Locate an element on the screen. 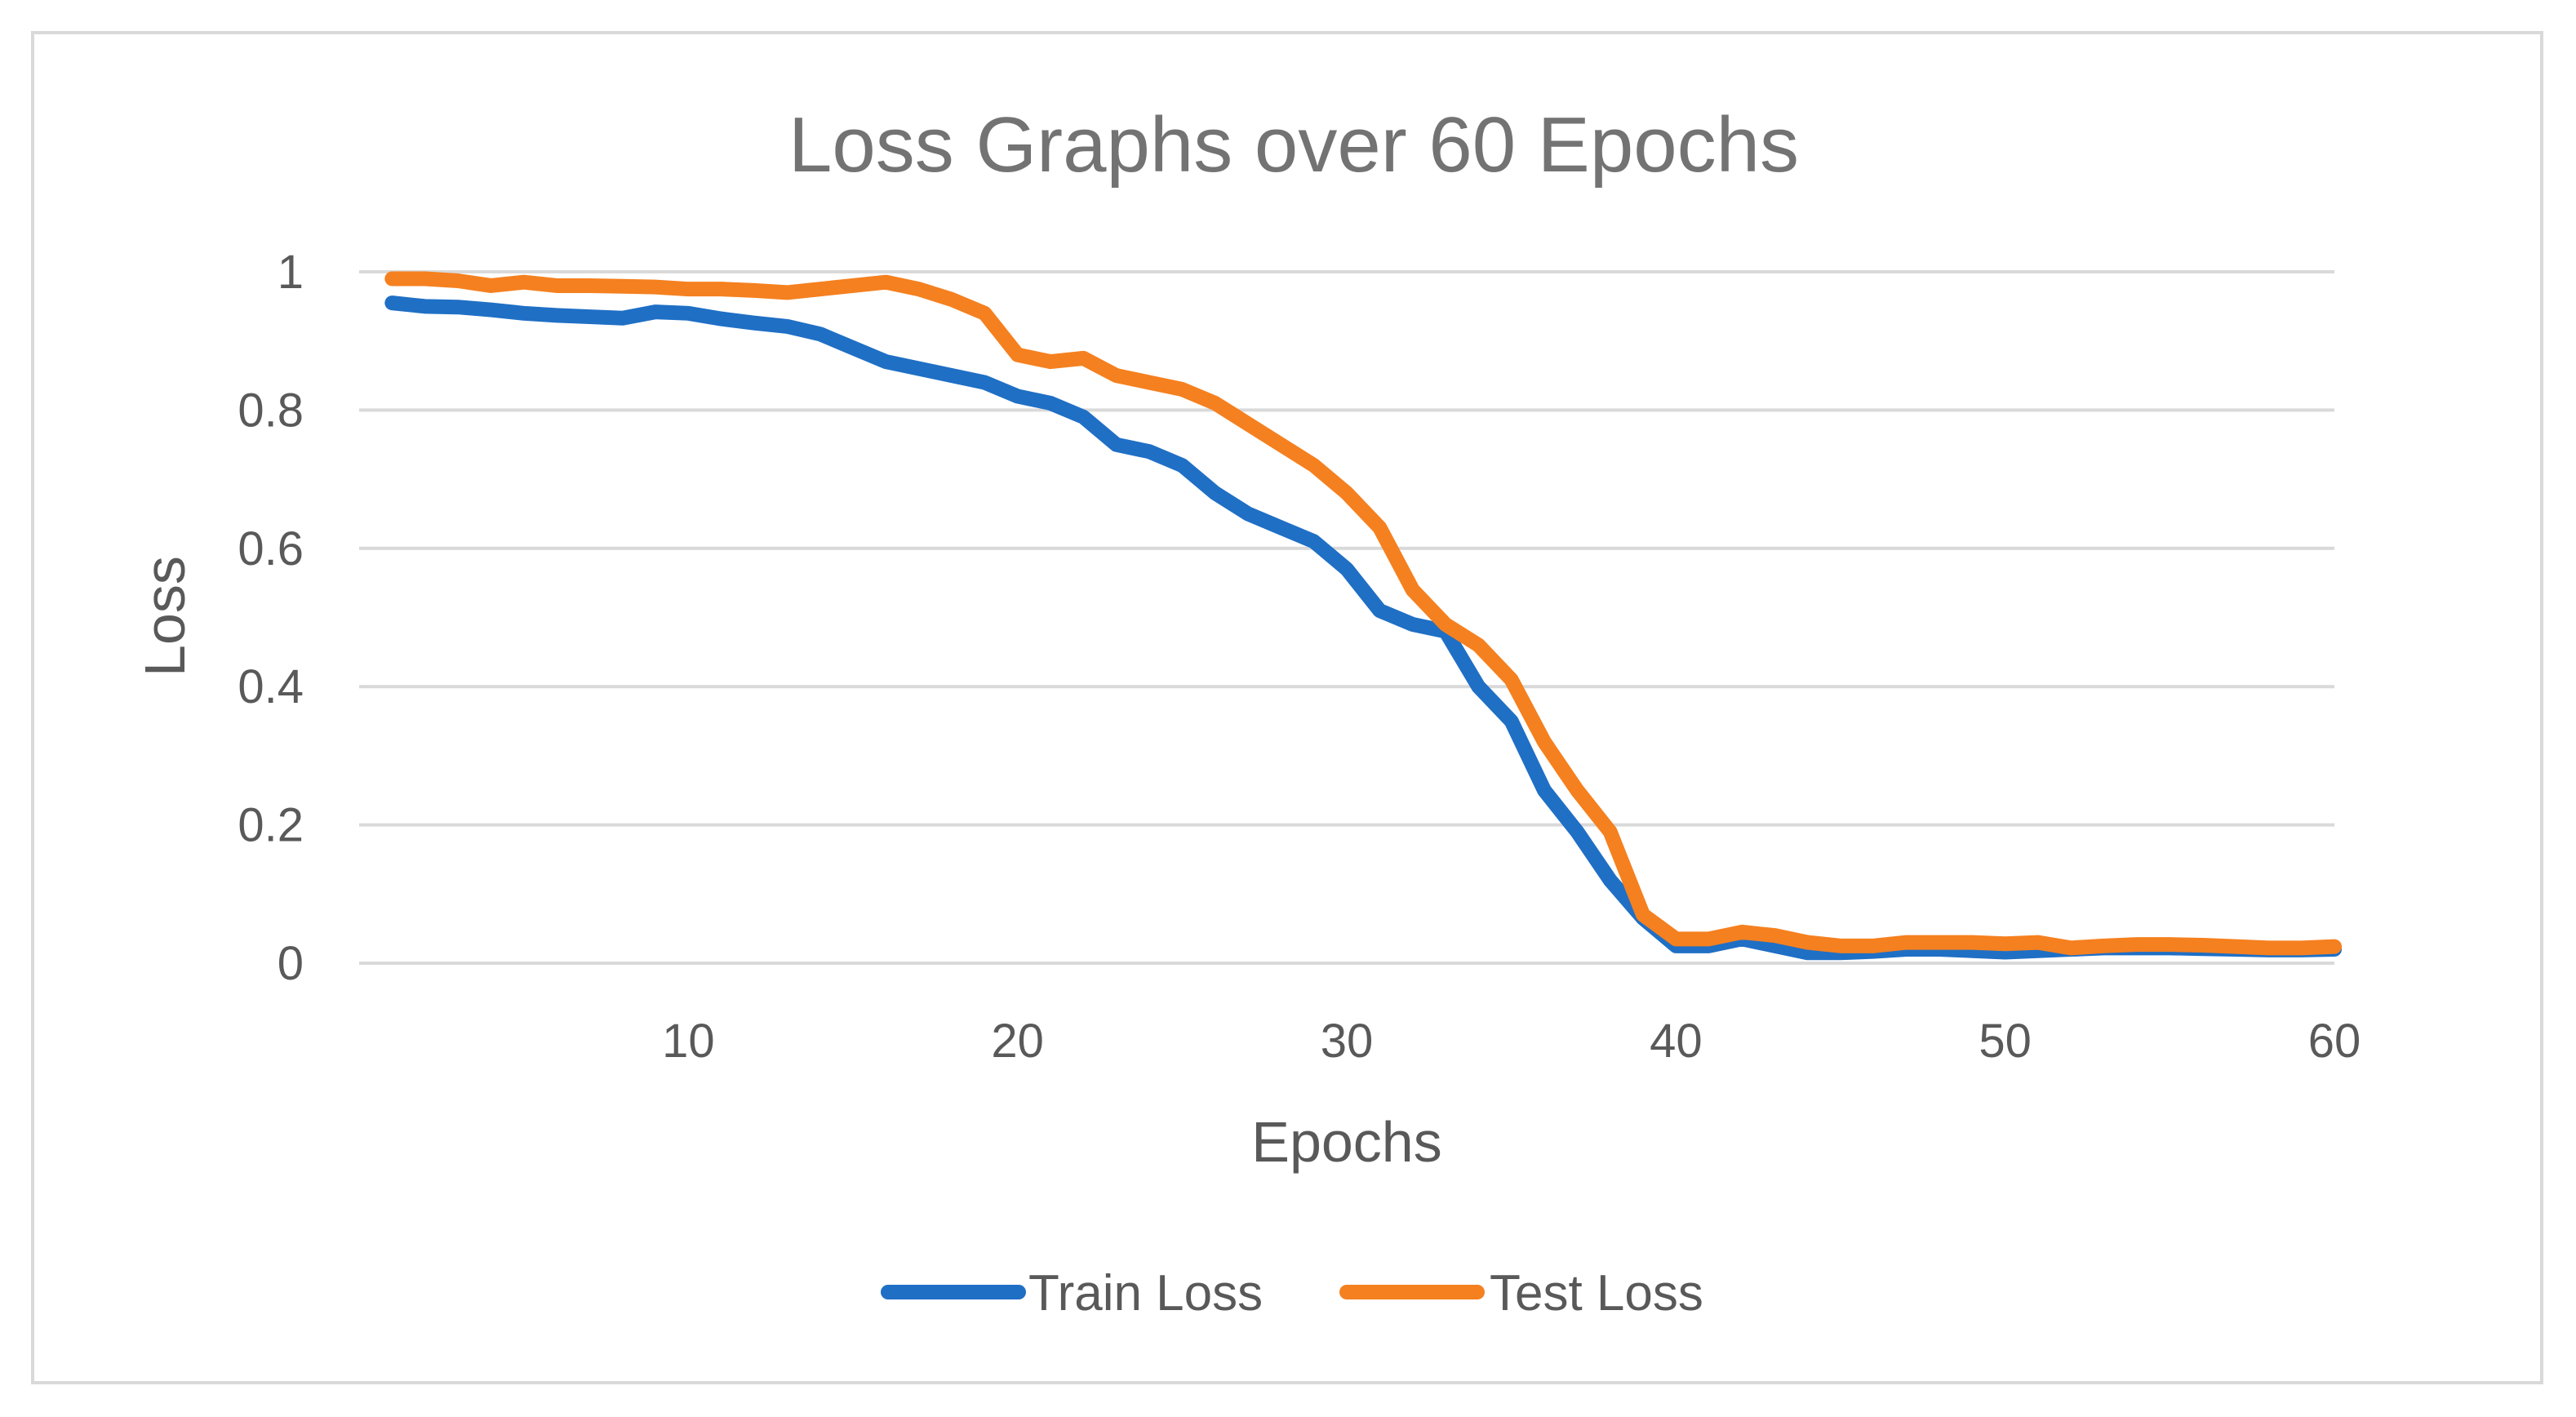 Image resolution: width=2576 pixels, height=1417 pixels. x-tick-label: 30 is located at coordinates (1347, 1041).